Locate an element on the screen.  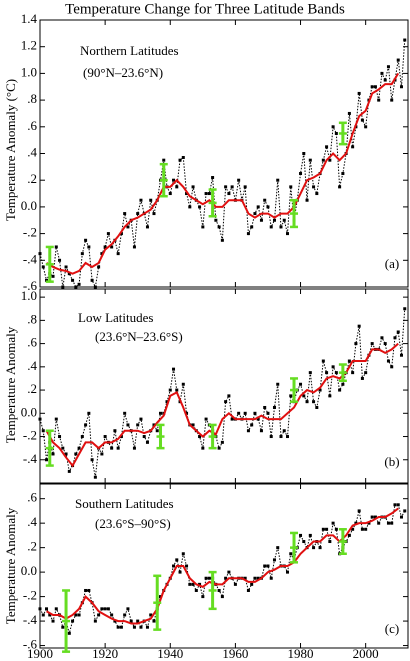
y-tick-label: -.2 is located at coordinates (30, 232).